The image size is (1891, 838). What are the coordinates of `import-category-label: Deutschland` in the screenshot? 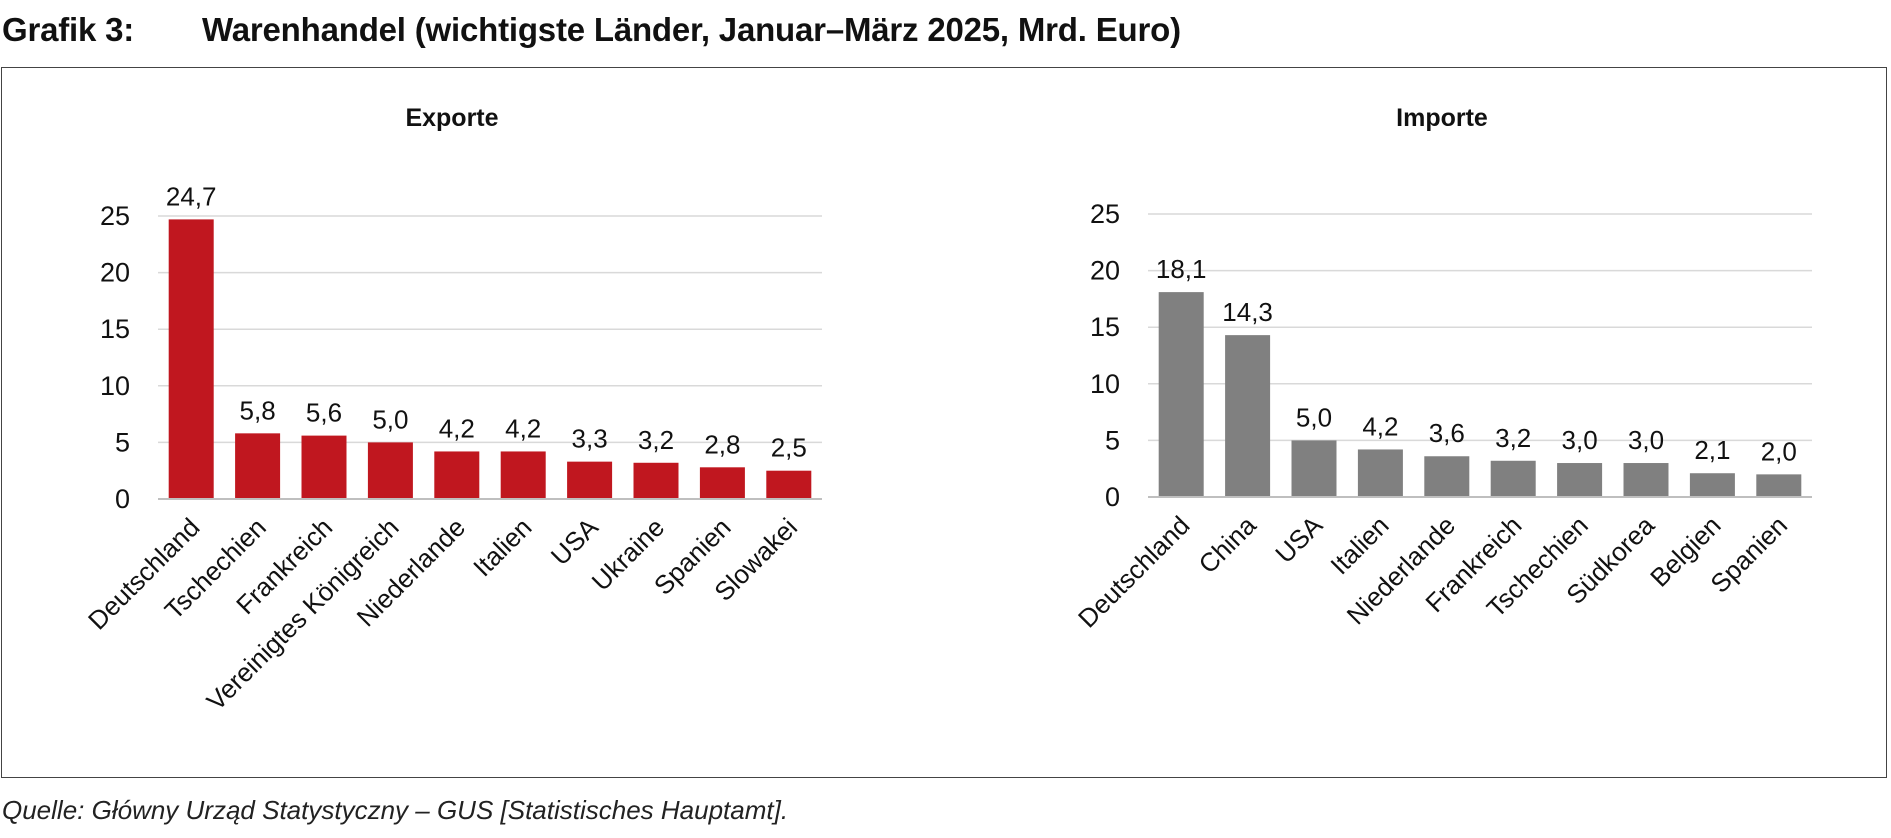 It's located at (1133, 571).